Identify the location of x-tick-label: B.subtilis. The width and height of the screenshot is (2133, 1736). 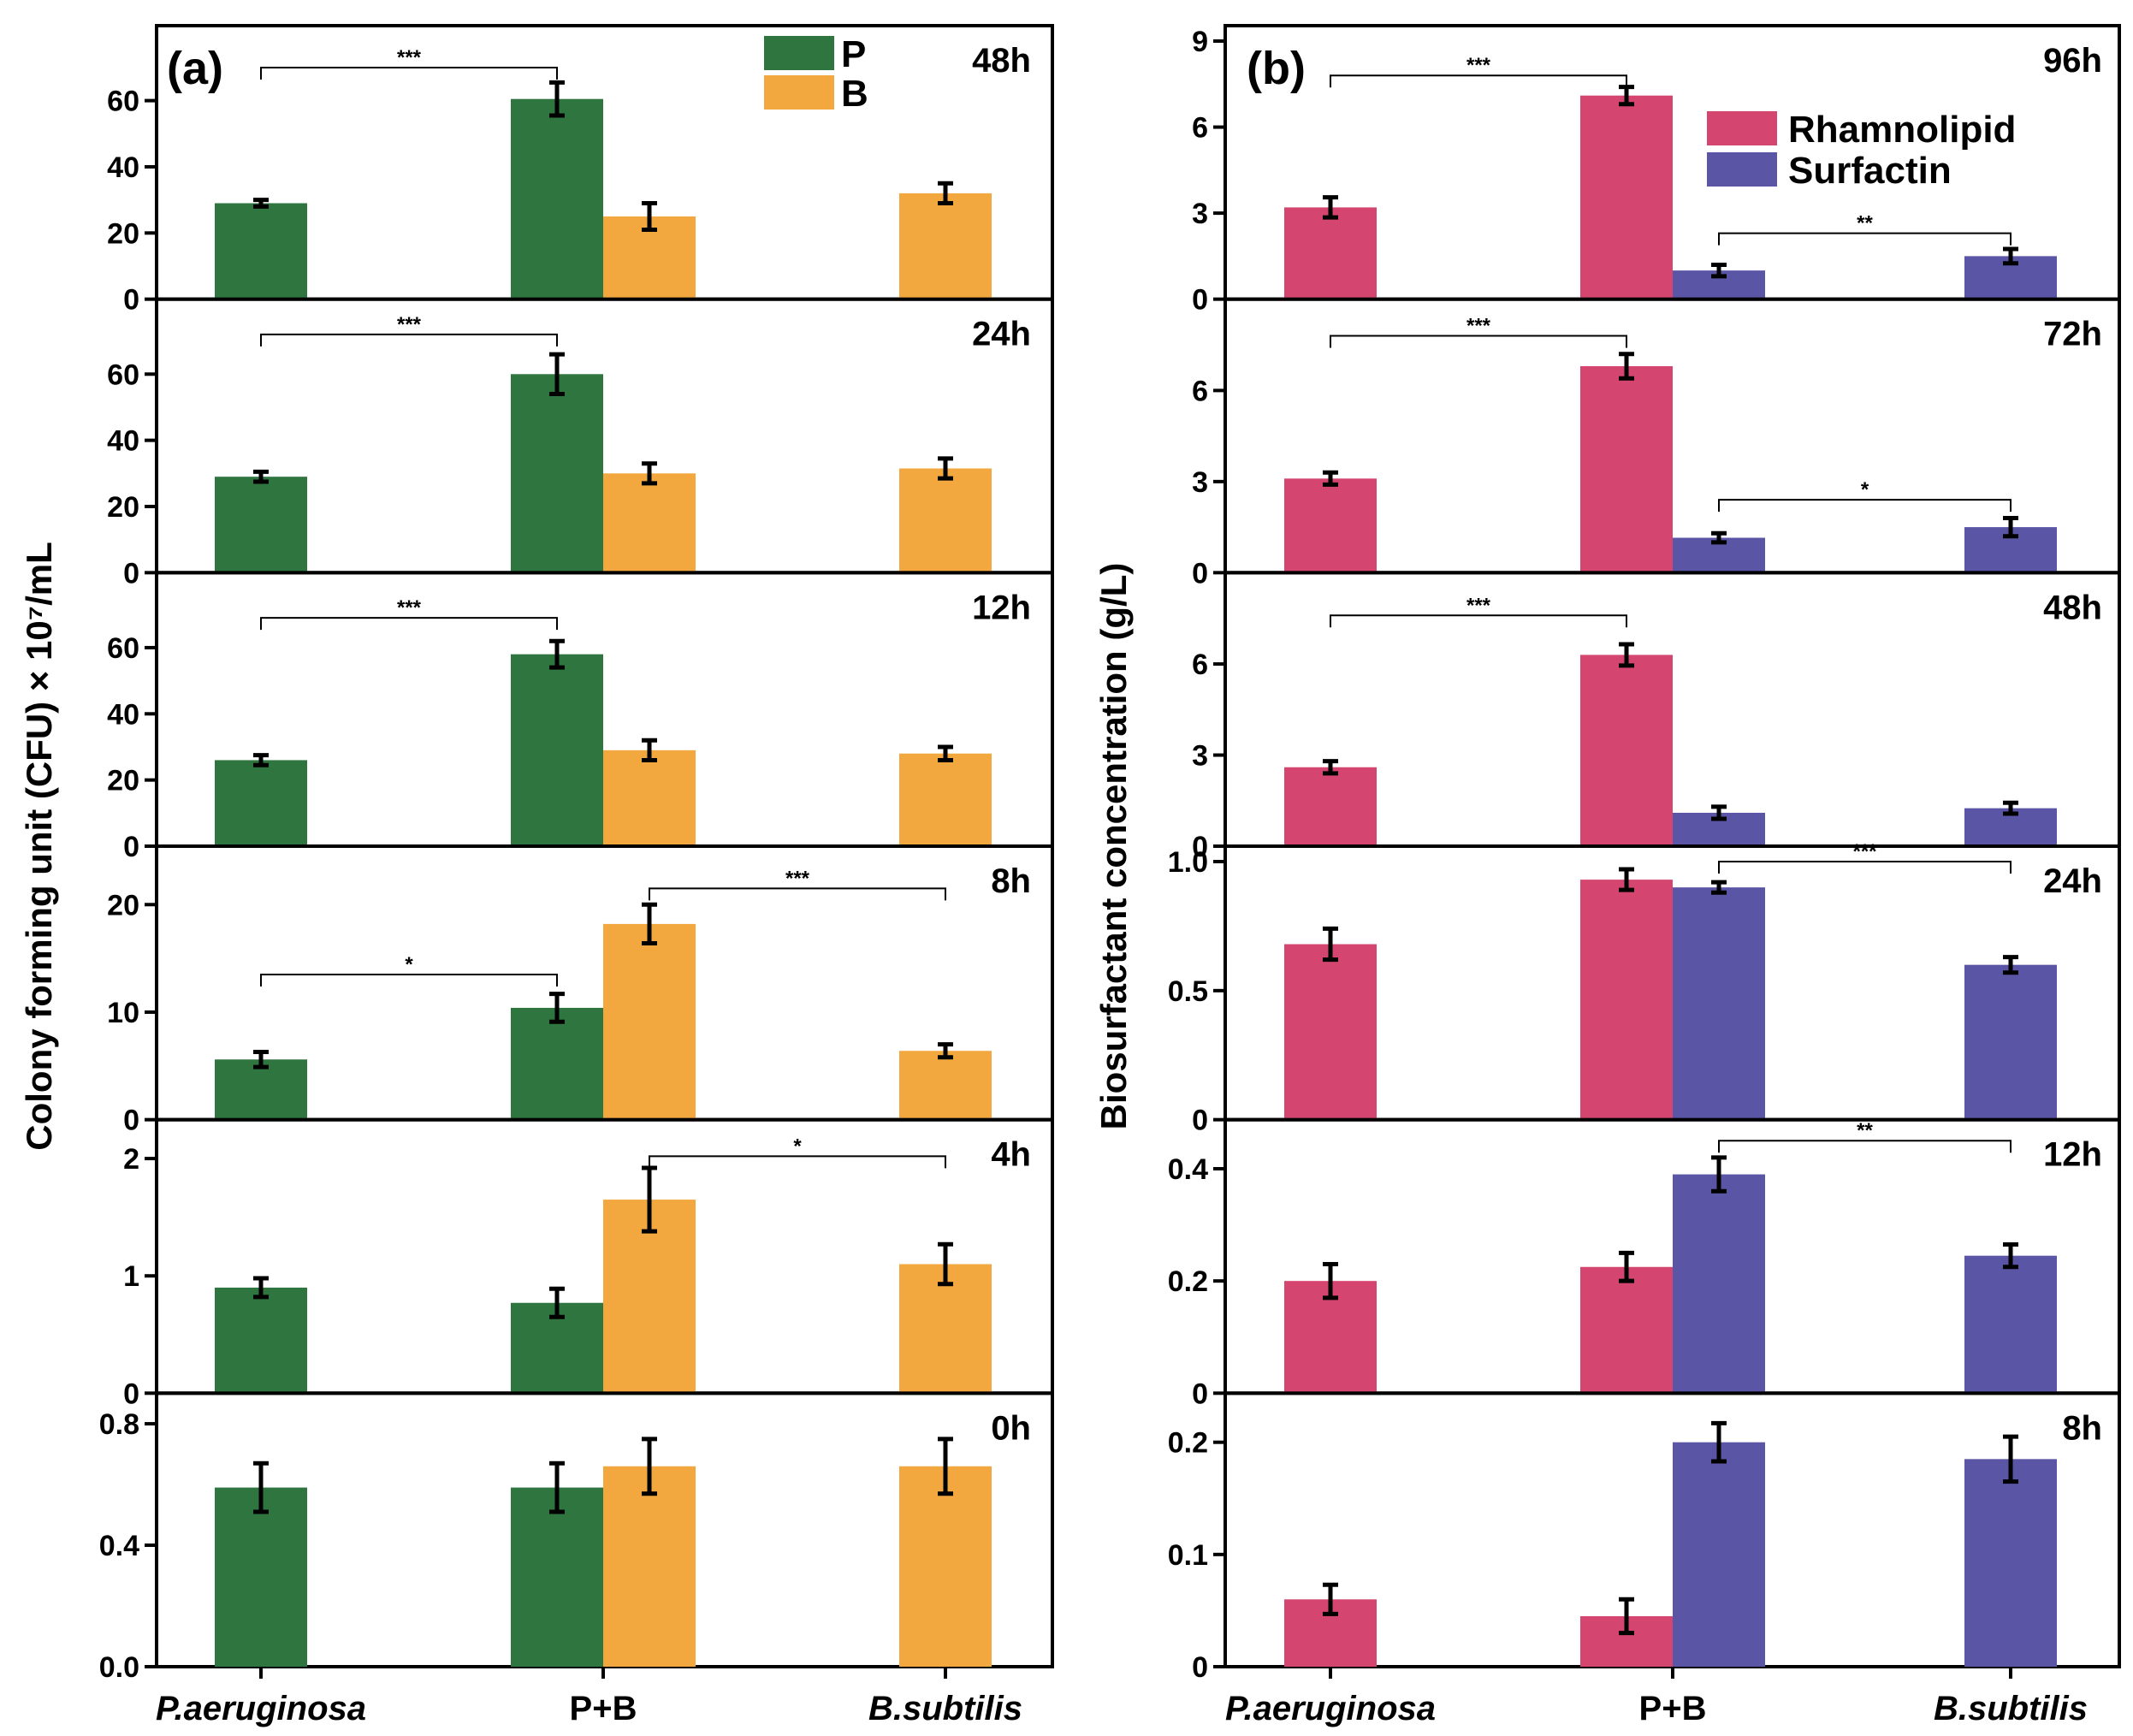
(2011, 1708).